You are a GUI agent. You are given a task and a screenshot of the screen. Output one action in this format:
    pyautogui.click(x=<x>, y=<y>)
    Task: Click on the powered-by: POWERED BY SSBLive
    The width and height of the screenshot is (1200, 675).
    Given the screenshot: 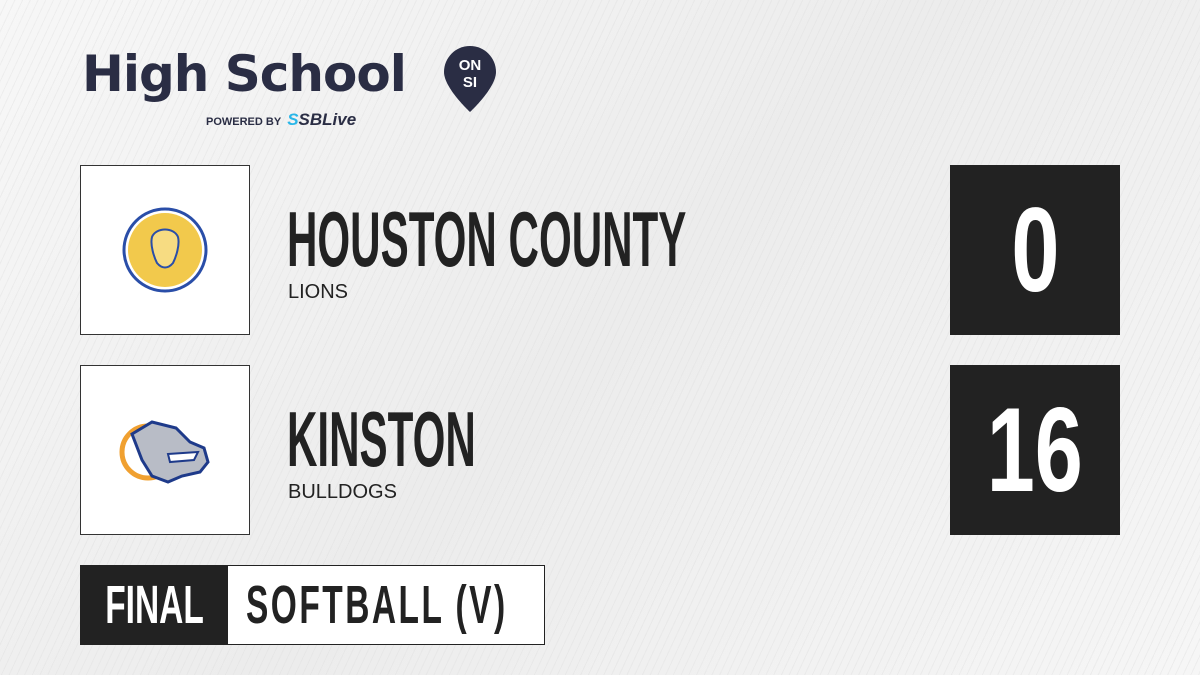 What is the action you would take?
    pyautogui.click(x=281, y=120)
    